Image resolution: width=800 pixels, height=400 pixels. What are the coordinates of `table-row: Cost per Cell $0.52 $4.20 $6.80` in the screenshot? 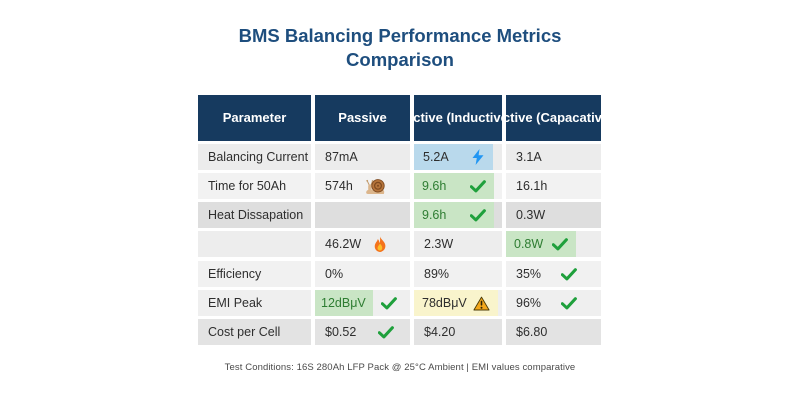 It's located at (399, 332).